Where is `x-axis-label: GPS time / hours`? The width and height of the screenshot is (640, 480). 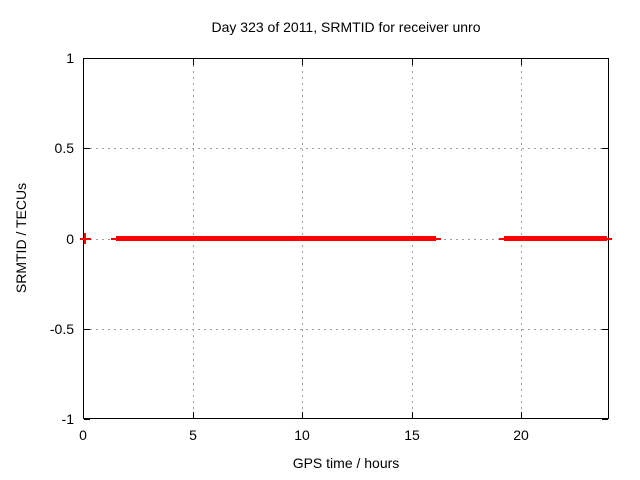 x-axis-label: GPS time / hours is located at coordinates (346, 463).